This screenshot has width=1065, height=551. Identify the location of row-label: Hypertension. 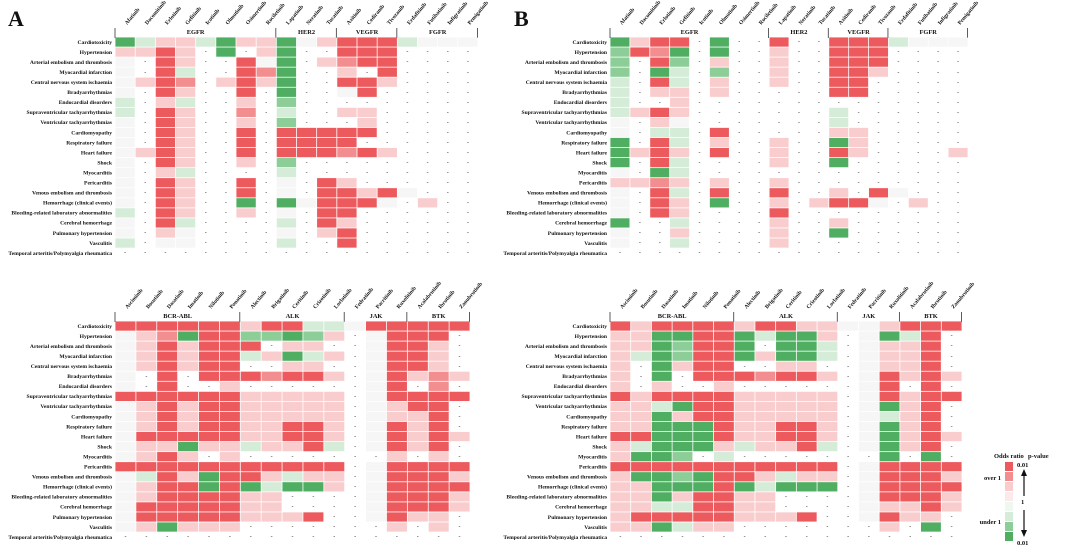
(96, 337).